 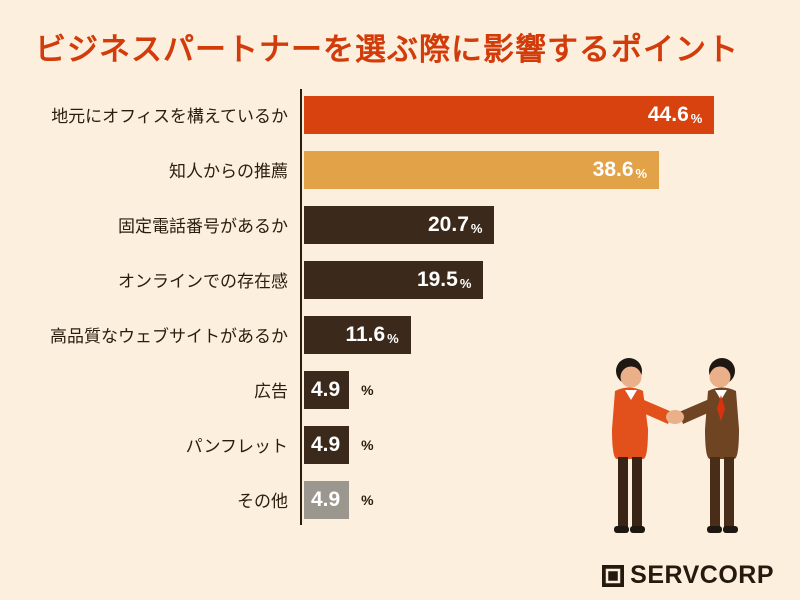 What do you see at coordinates (720, 377) in the screenshot?
I see `right-man-face` at bounding box center [720, 377].